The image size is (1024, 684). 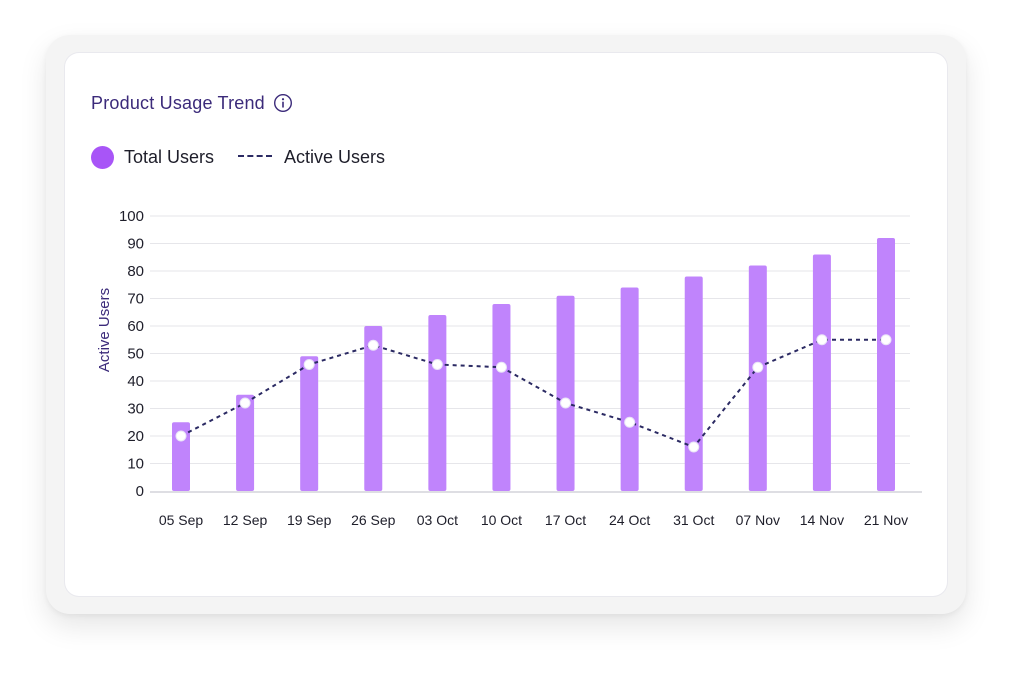 What do you see at coordinates (245, 520) in the screenshot?
I see `x-tick-label: 12 Sep` at bounding box center [245, 520].